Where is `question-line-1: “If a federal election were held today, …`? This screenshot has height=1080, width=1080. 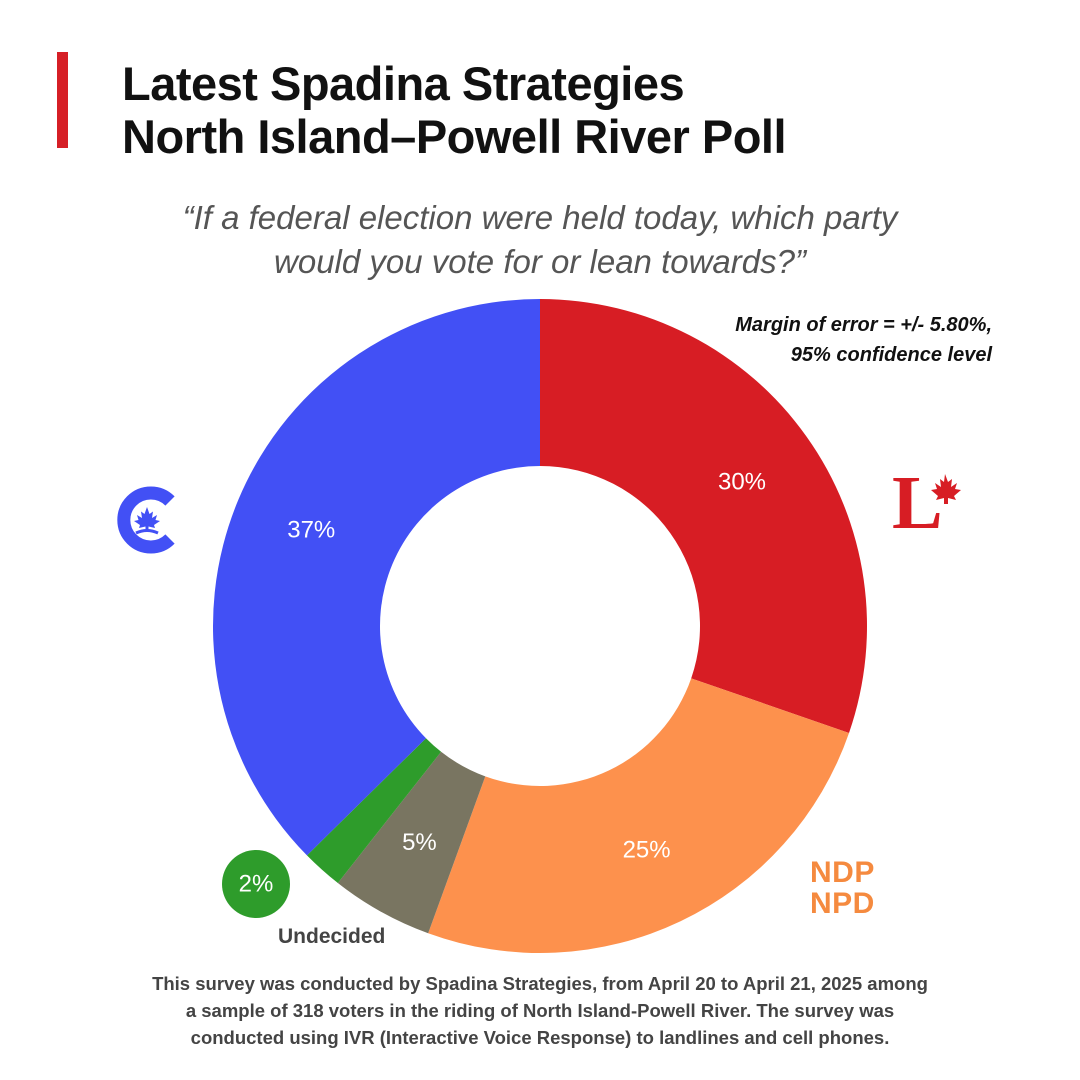
question-line-1: “If a federal election were held today, … is located at coordinates (540, 217).